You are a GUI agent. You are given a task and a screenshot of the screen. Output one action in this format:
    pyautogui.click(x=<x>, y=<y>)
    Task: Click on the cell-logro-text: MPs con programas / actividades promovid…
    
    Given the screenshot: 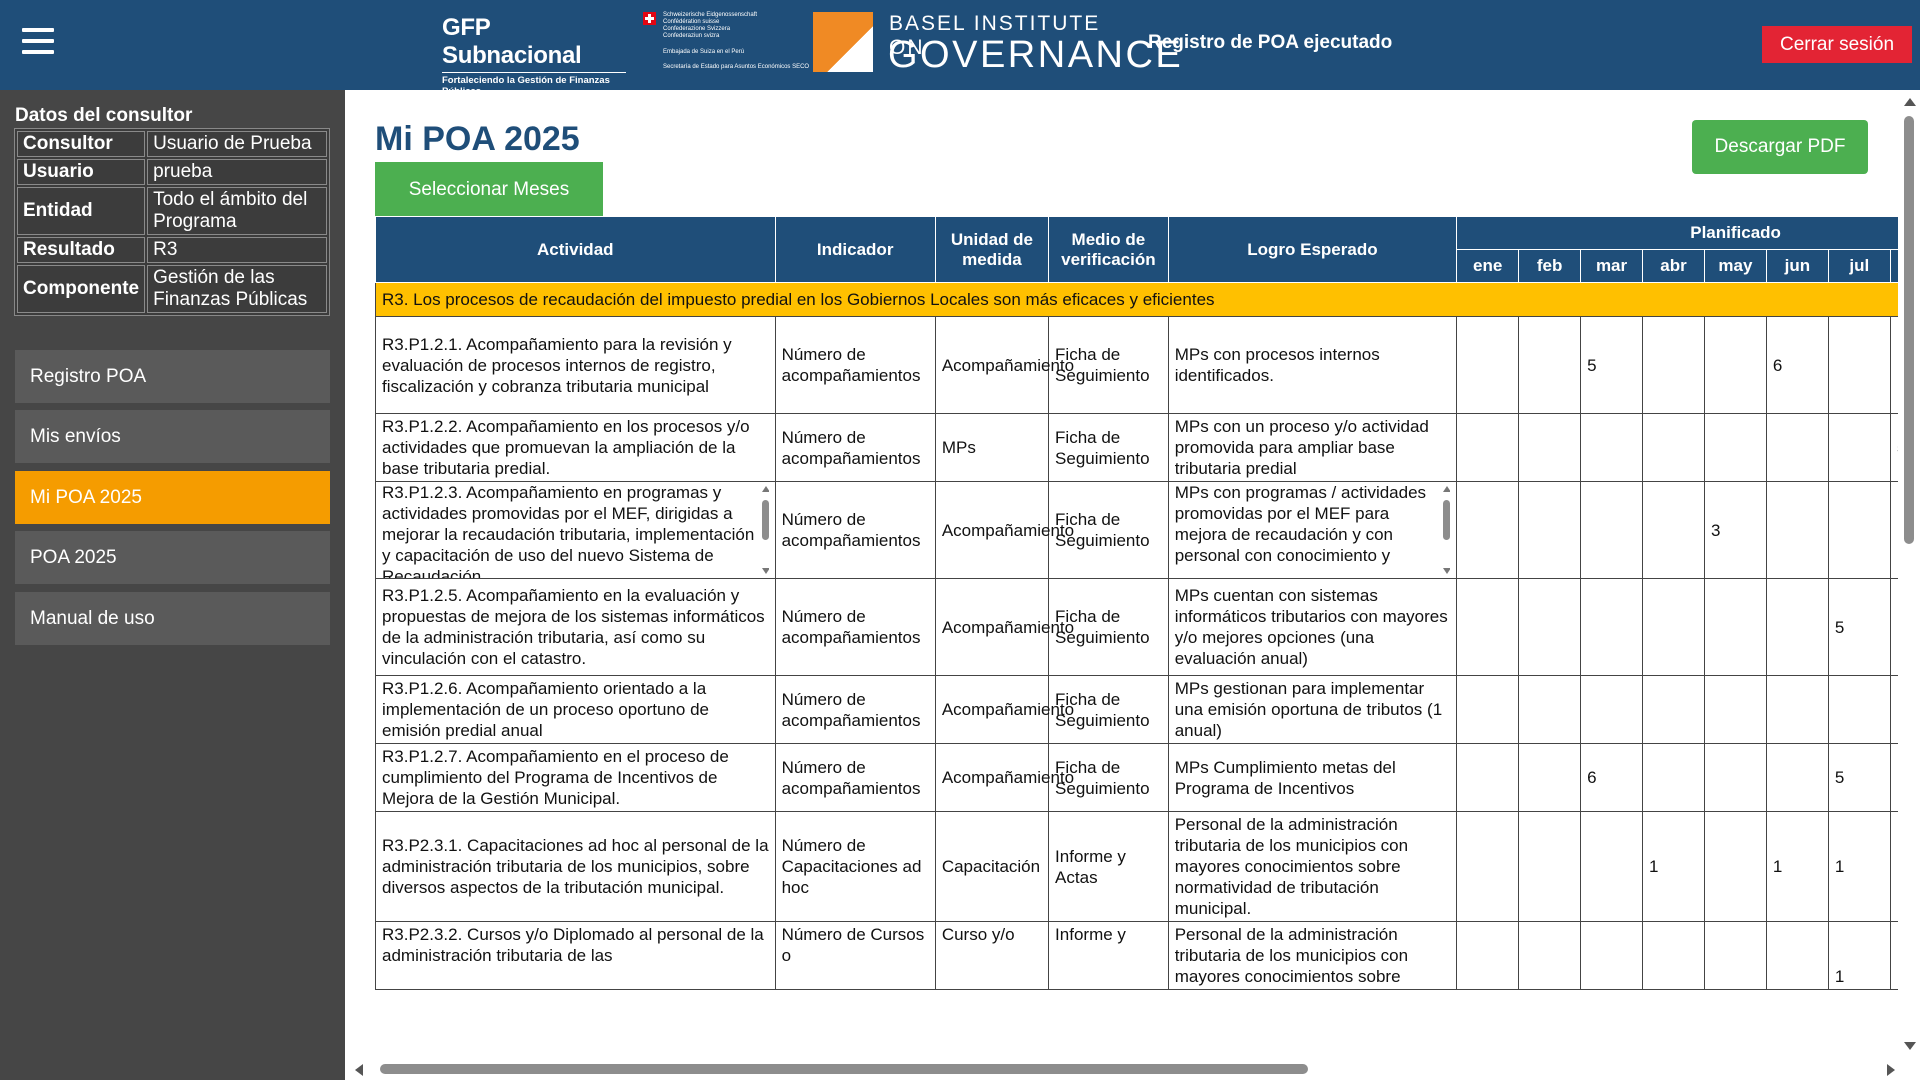 What is the action you would take?
    pyautogui.click(x=1300, y=524)
    